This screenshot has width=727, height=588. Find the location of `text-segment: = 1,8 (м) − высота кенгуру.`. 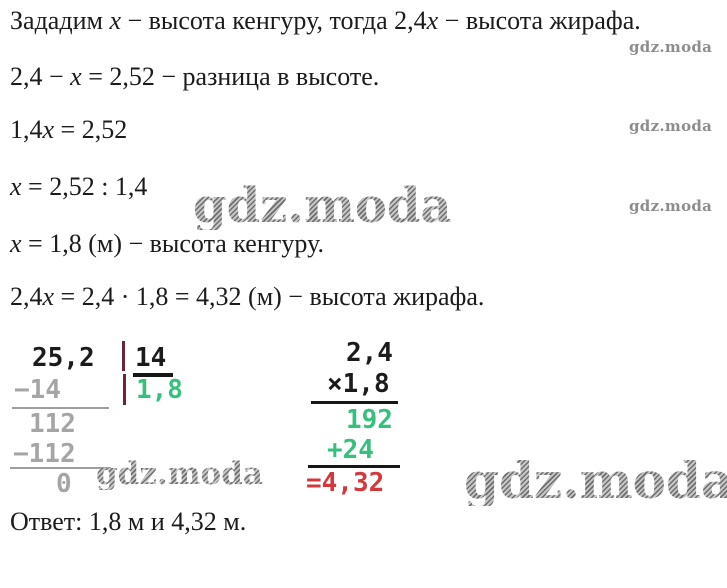

text-segment: = 1,8 (м) − высота кенгуру. is located at coordinates (172, 243).